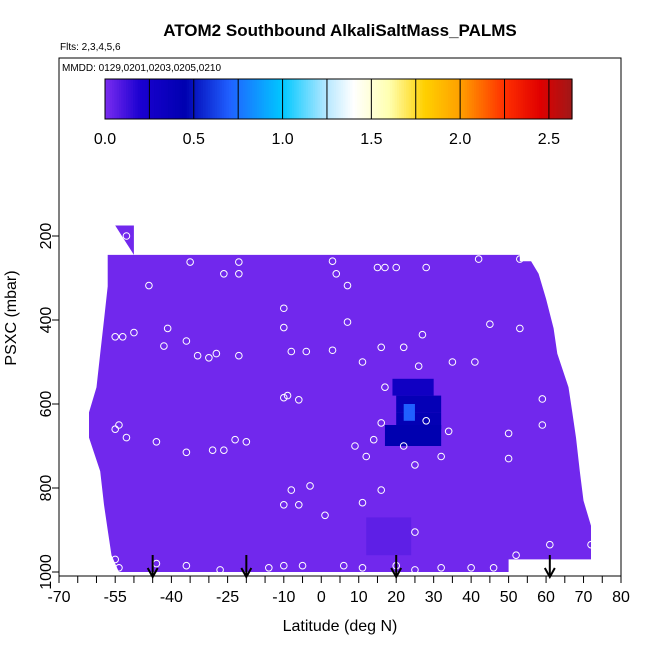  I want to click on y-axis: 200 400 600 800 1000, so click(48, 406).